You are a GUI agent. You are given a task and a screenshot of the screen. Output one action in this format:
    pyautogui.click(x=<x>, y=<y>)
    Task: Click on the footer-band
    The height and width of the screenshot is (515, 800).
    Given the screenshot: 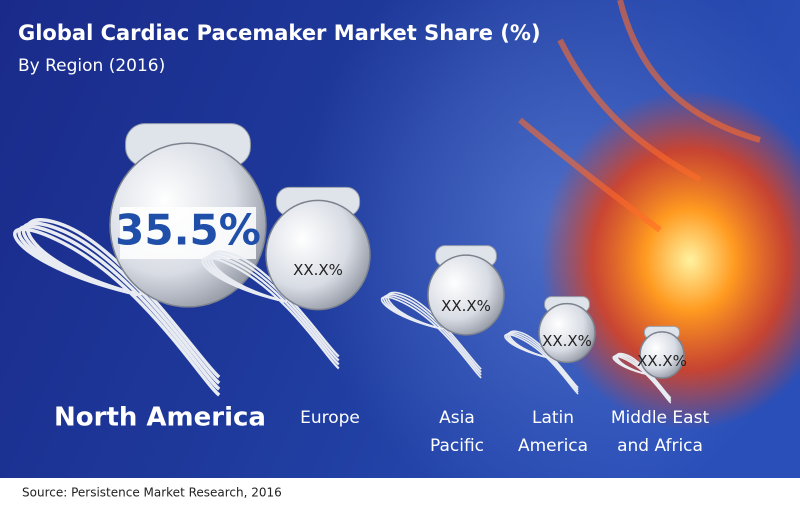 What is the action you would take?
    pyautogui.click(x=400, y=496)
    